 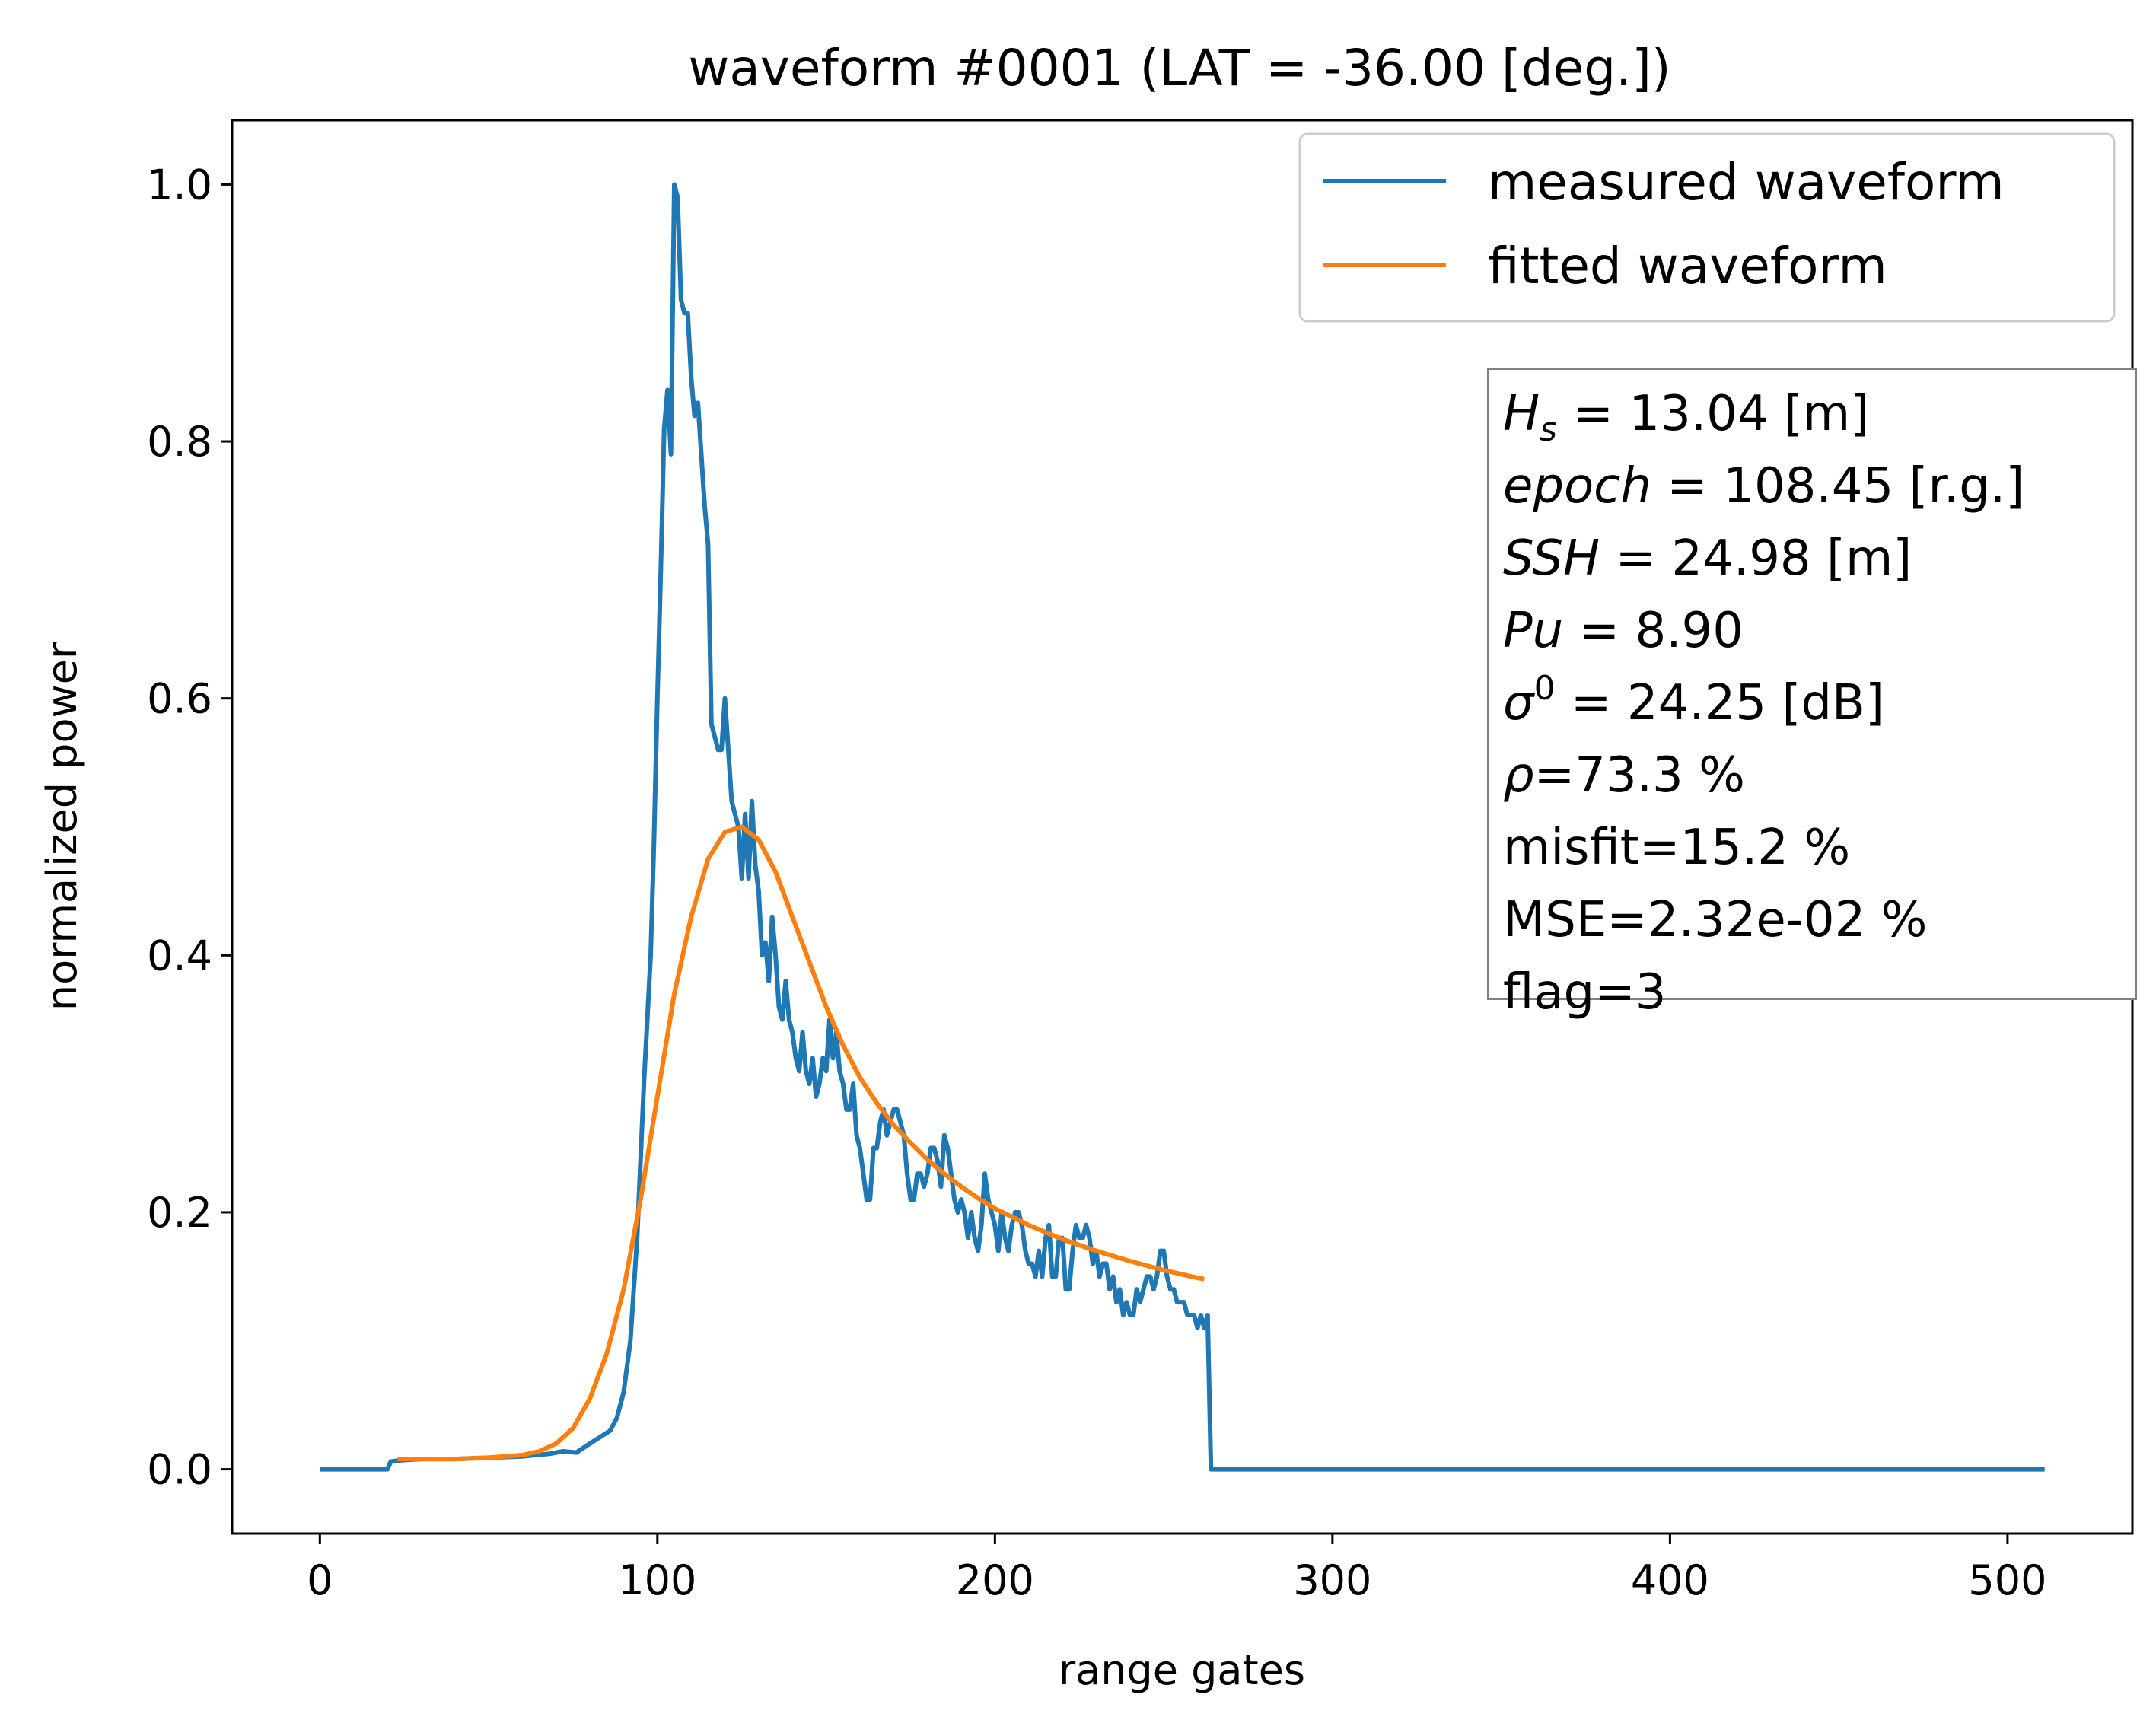 What do you see at coordinates (1623, 631) in the screenshot?
I see `fit-parameter-line: Pu = 8.90` at bounding box center [1623, 631].